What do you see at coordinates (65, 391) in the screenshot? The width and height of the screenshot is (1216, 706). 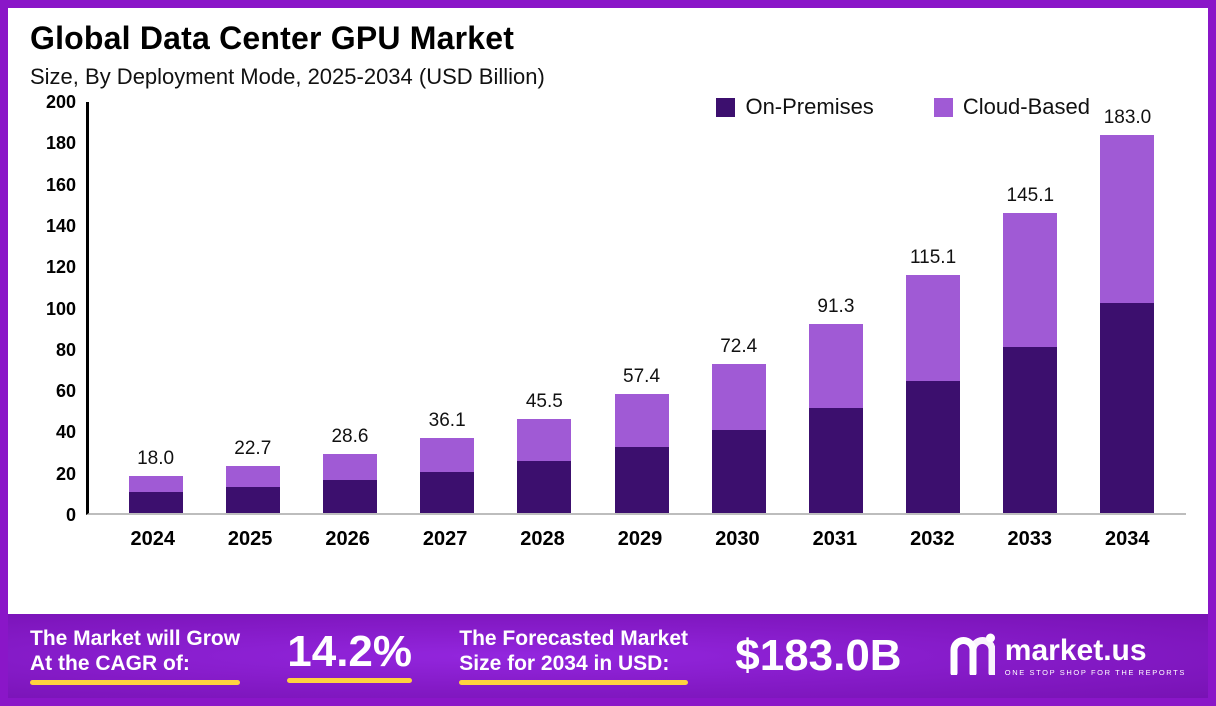 I see `y-tick-label: 60` at bounding box center [65, 391].